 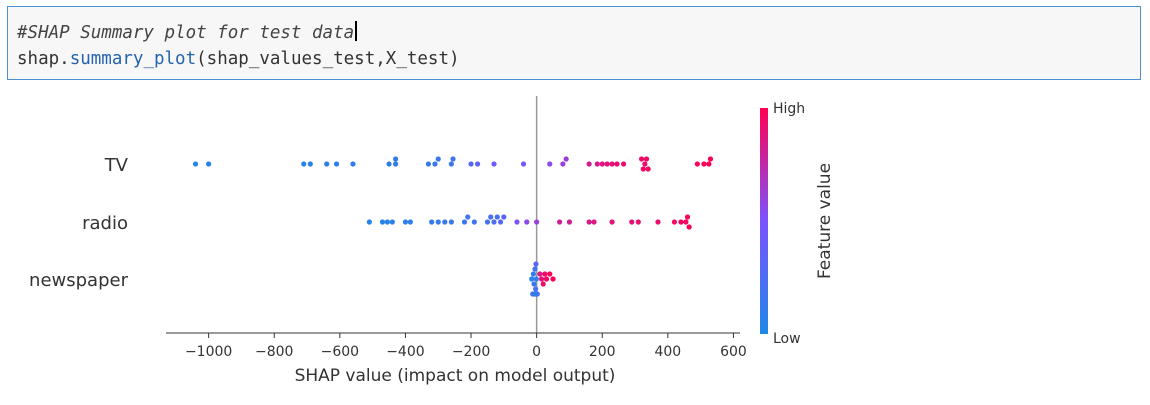 What do you see at coordinates (764, 221) in the screenshot?
I see `colorbar` at bounding box center [764, 221].